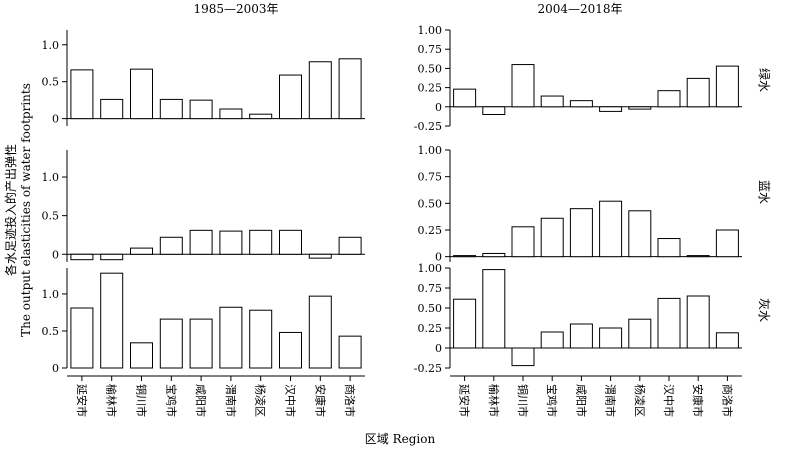  What do you see at coordinates (764, 80) in the screenshot?
I see `row-label-green: 绿水` at bounding box center [764, 80].